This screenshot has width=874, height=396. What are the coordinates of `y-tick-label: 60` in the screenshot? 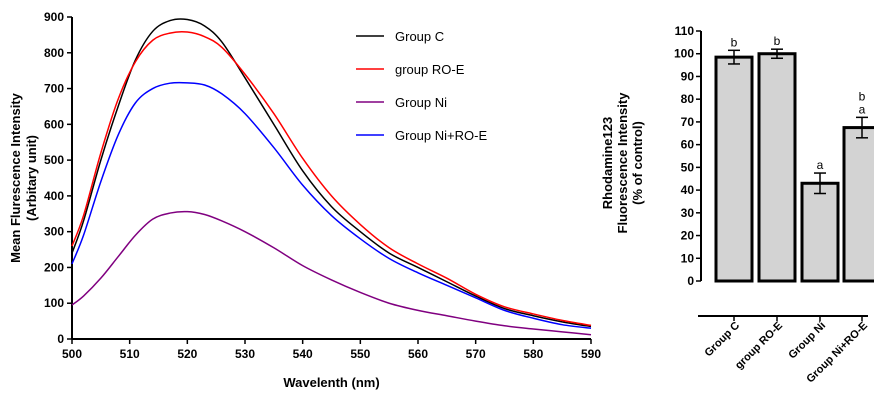 It's located at (688, 145).